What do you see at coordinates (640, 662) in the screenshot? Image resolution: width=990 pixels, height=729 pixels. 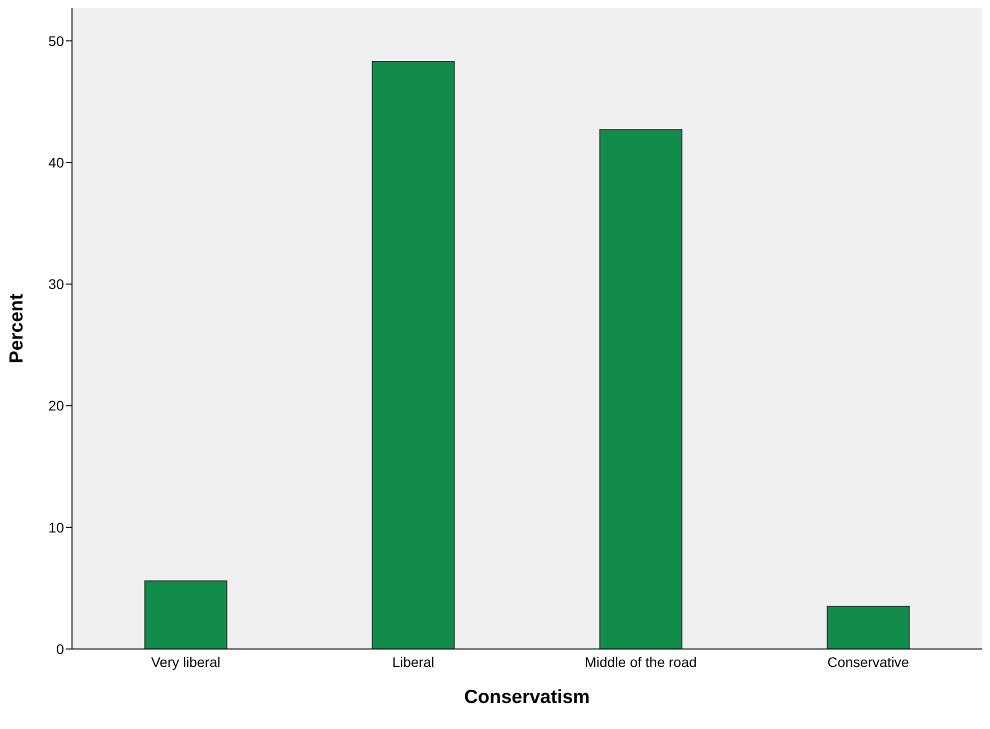 I see `x-tick-label: Middle of the road` at bounding box center [640, 662].